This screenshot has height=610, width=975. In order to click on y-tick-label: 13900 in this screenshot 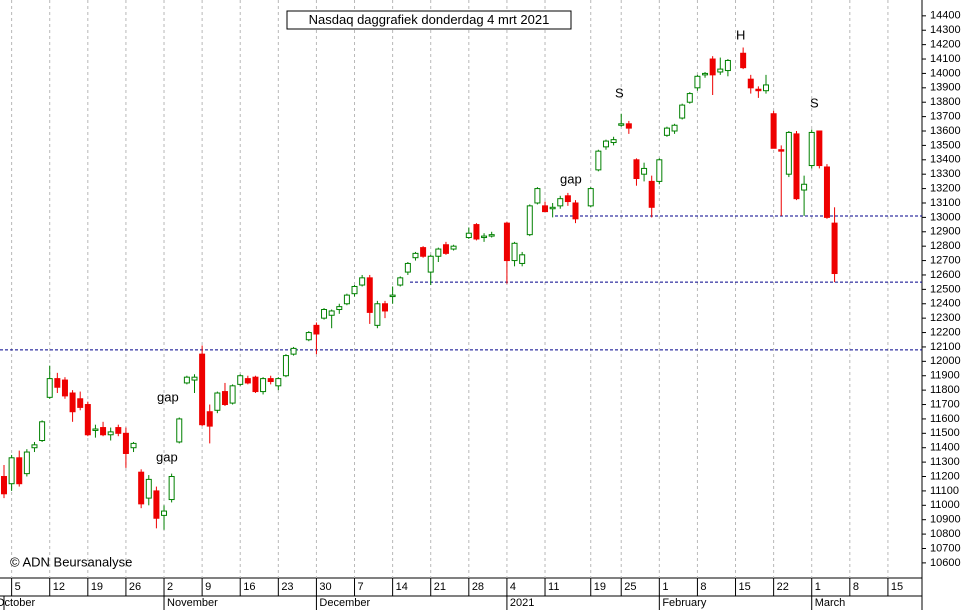, I will do `click(945, 88)`.